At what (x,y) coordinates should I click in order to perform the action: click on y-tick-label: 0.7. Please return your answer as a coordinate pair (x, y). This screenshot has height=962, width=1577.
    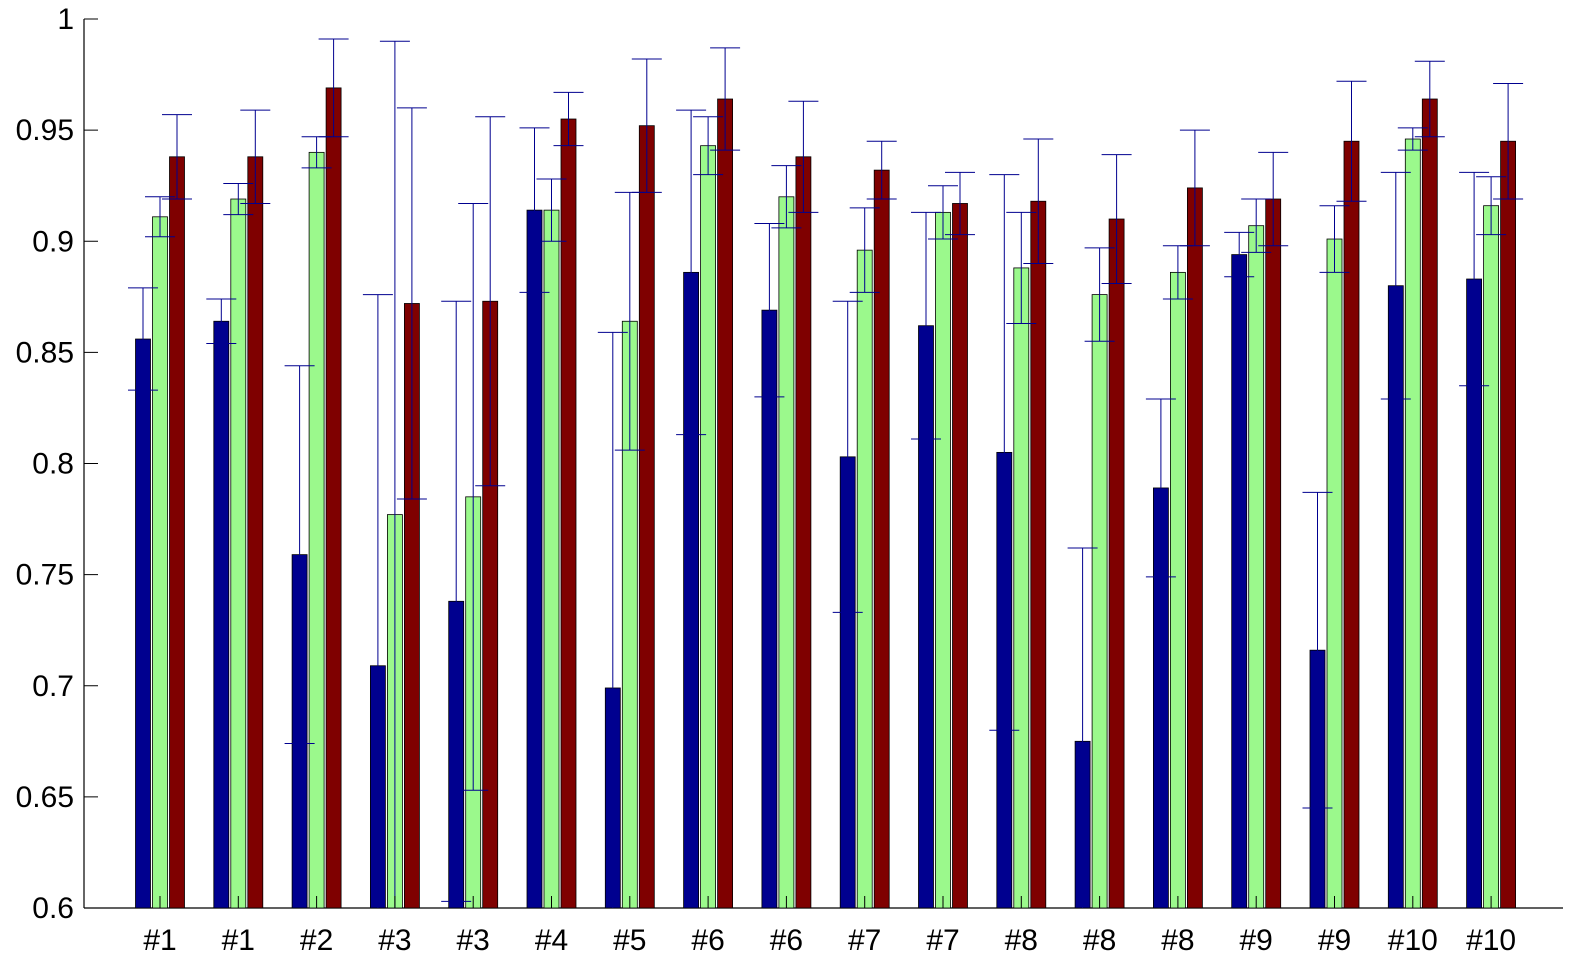
    Looking at the image, I should click on (53, 686).